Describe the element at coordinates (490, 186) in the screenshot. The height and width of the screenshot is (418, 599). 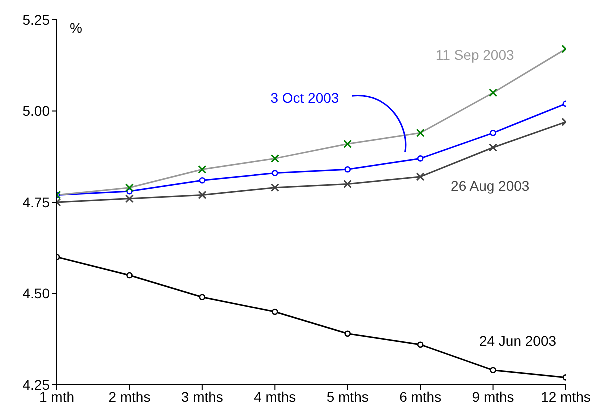
I see `series-label: 26 Aug 2003` at that location.